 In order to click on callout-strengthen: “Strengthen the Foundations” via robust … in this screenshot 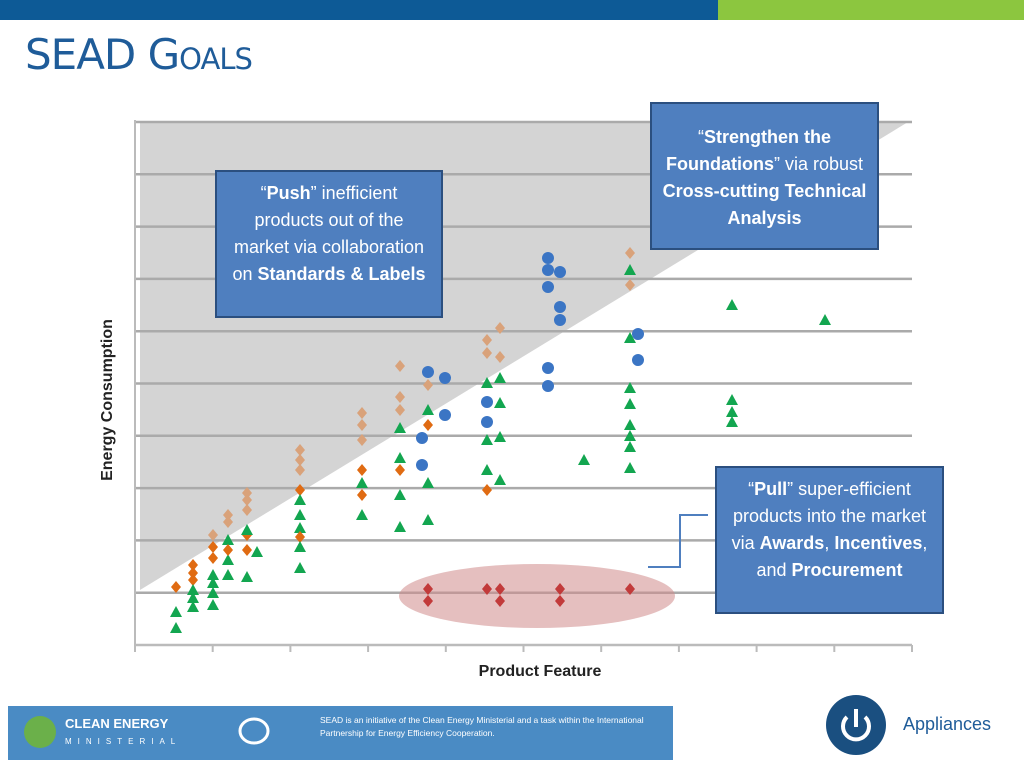, I will do `click(764, 176)`.